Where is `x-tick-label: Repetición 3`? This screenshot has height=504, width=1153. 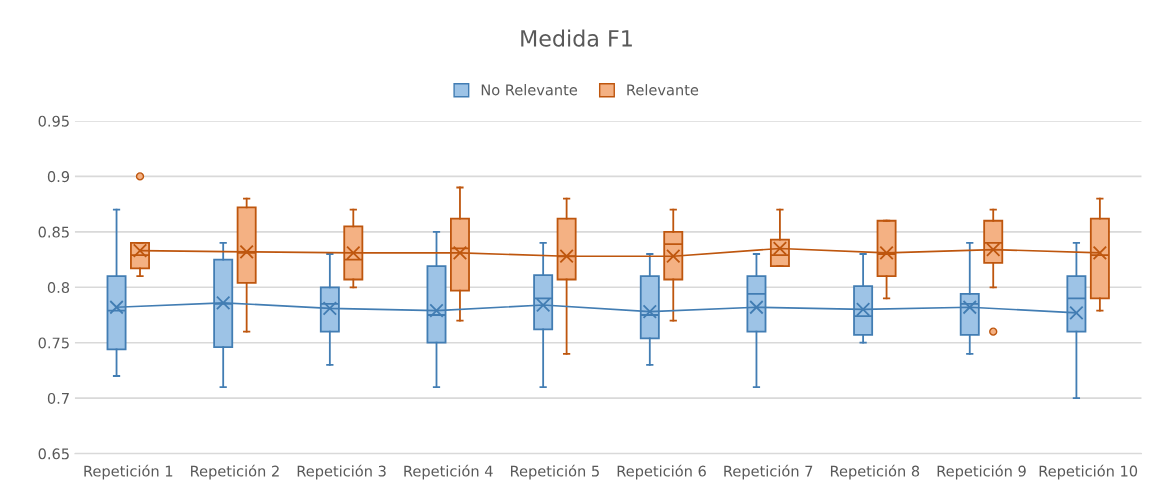 x-tick-label: Repetición 3 is located at coordinates (341, 472).